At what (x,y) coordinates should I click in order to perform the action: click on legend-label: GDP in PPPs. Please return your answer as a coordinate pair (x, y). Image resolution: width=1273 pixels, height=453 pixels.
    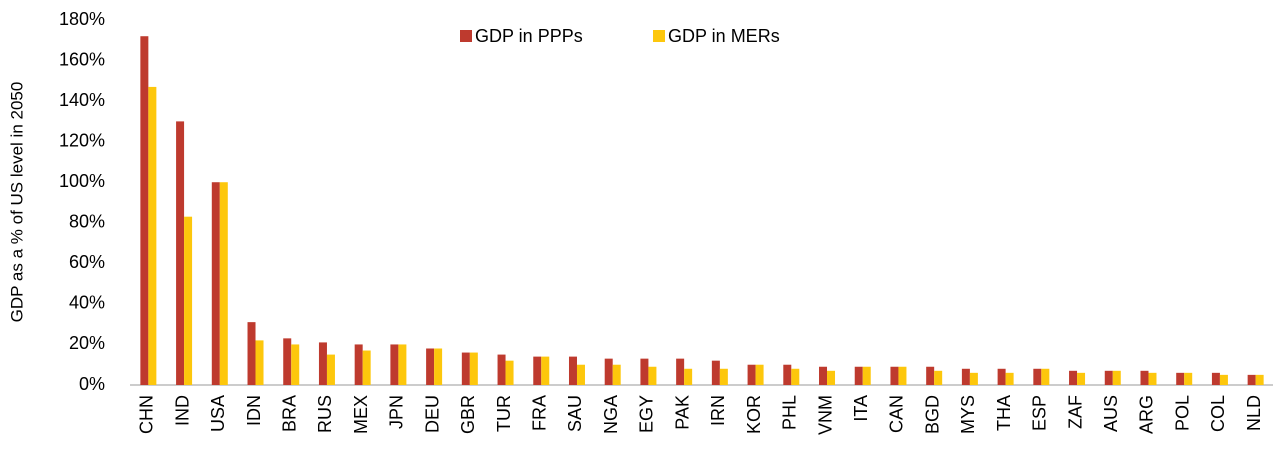
    Looking at the image, I should click on (529, 36).